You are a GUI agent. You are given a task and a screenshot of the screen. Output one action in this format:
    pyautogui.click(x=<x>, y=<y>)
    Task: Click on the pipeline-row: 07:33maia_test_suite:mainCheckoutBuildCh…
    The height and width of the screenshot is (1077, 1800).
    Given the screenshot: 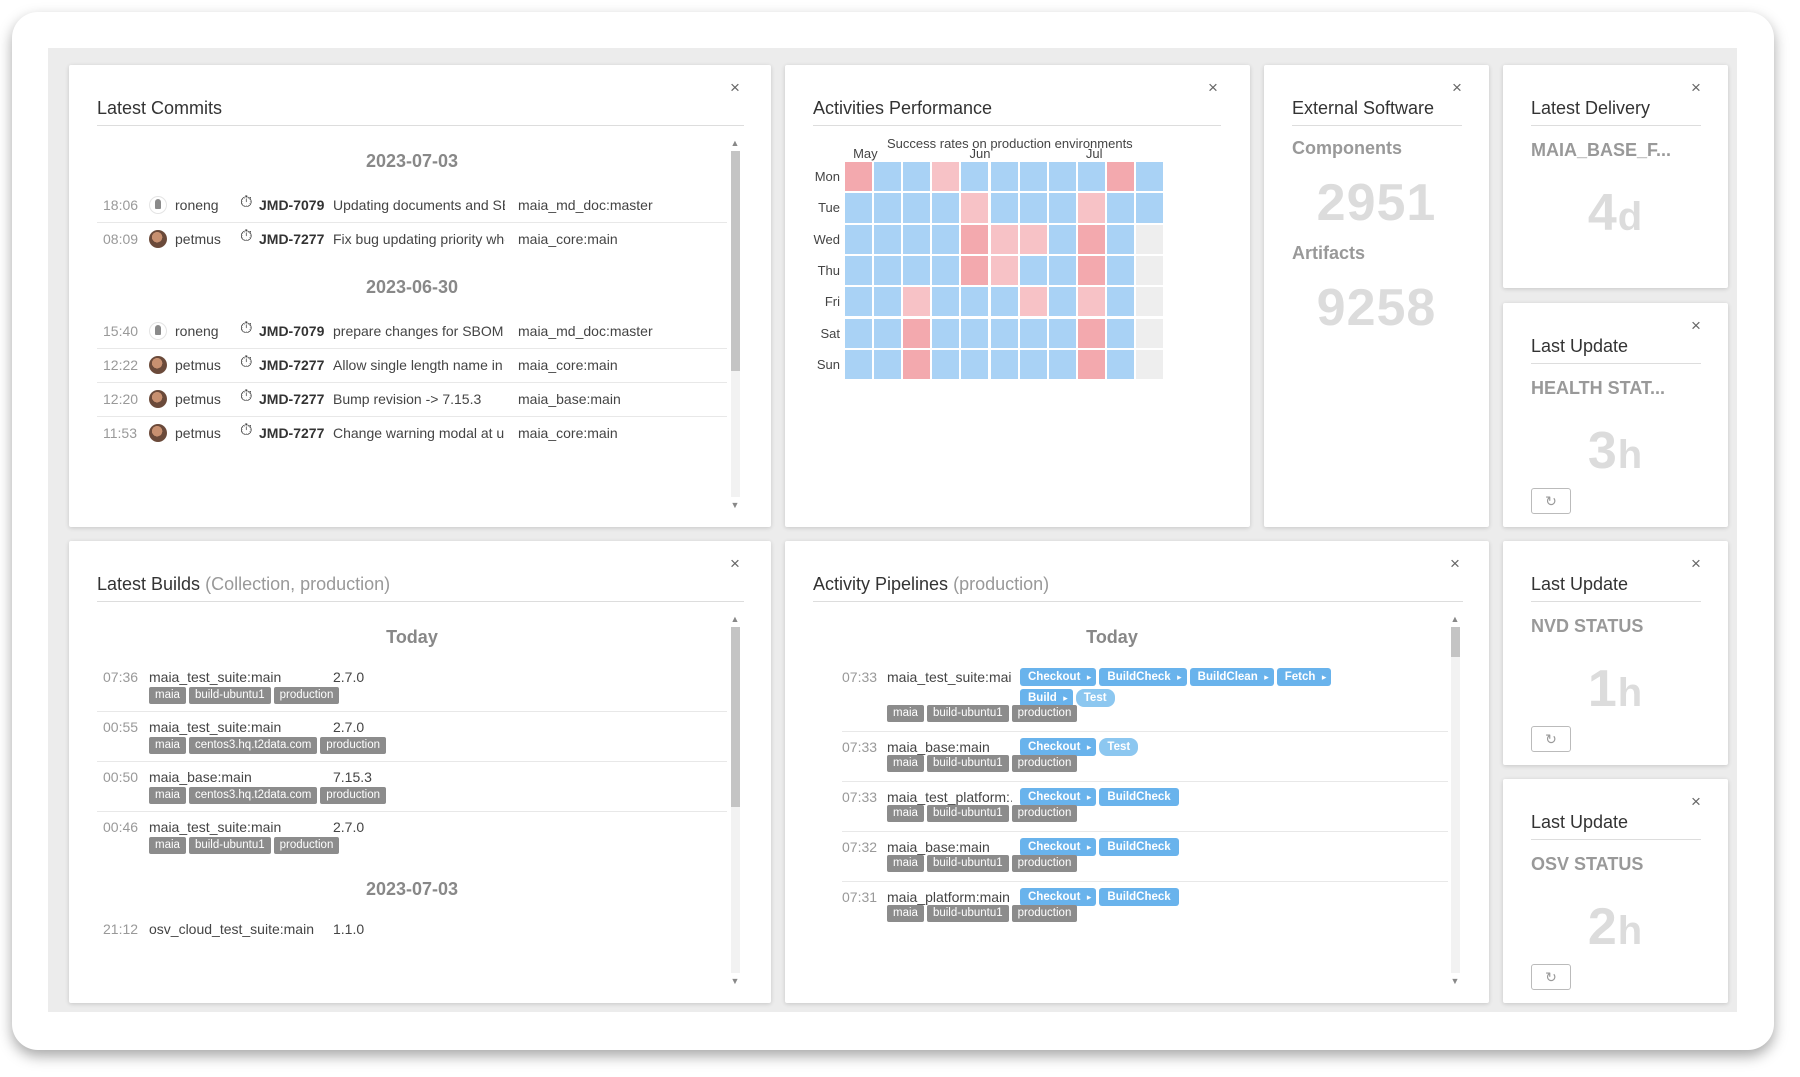 What is the action you would take?
    pyautogui.click(x=1145, y=700)
    